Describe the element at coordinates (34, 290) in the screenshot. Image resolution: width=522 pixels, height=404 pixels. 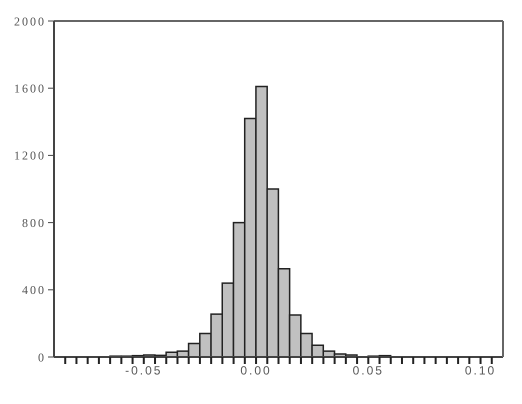
I see `y-tick-label: 400` at that location.